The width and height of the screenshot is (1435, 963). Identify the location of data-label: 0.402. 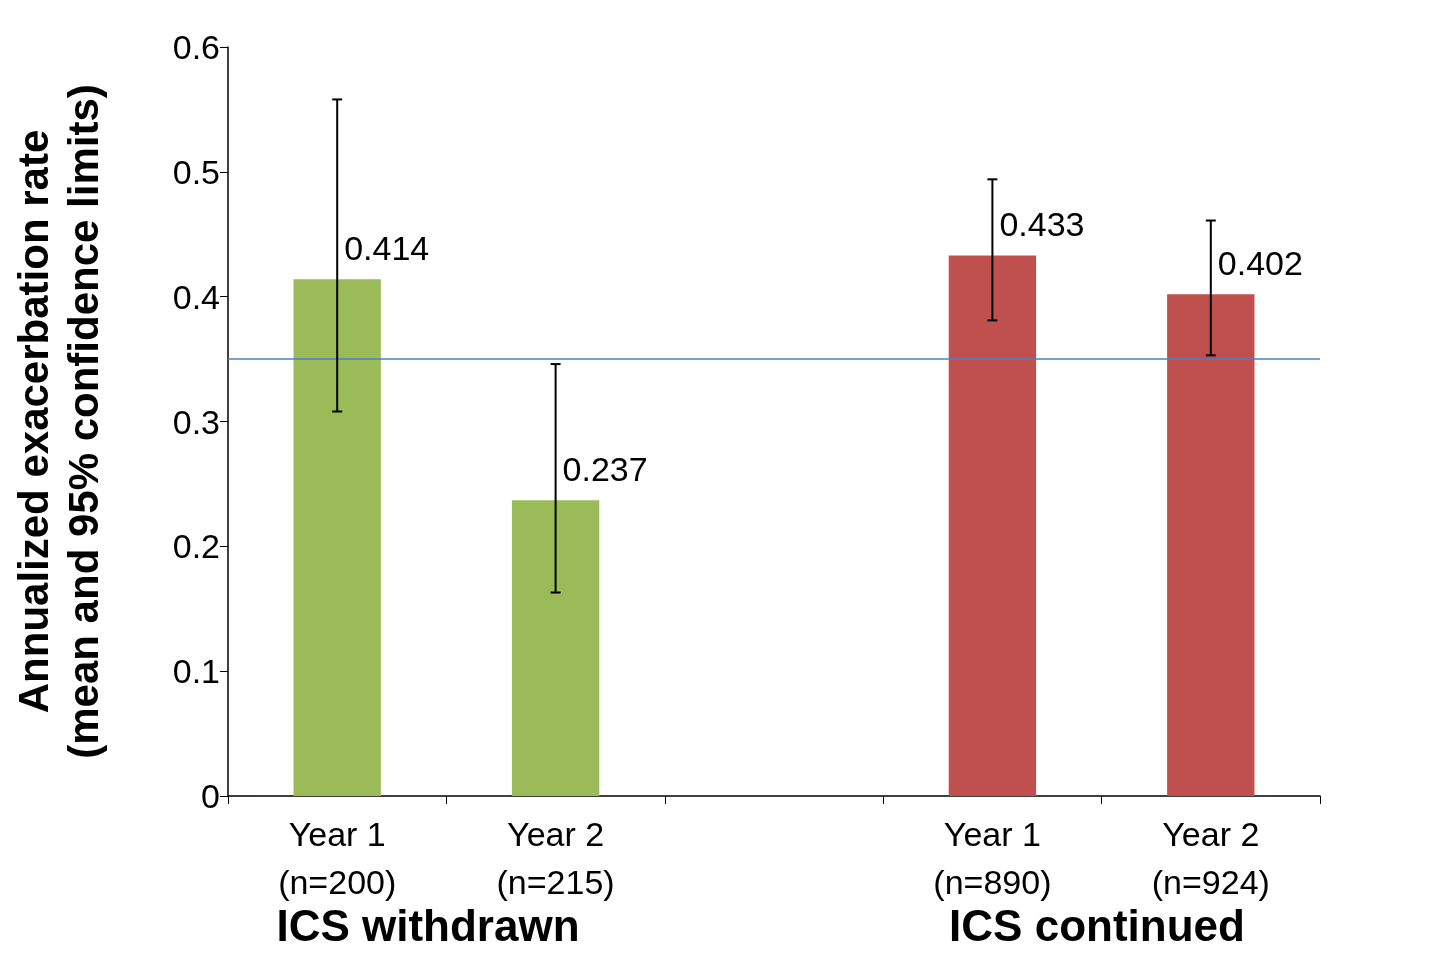
(1260, 263).